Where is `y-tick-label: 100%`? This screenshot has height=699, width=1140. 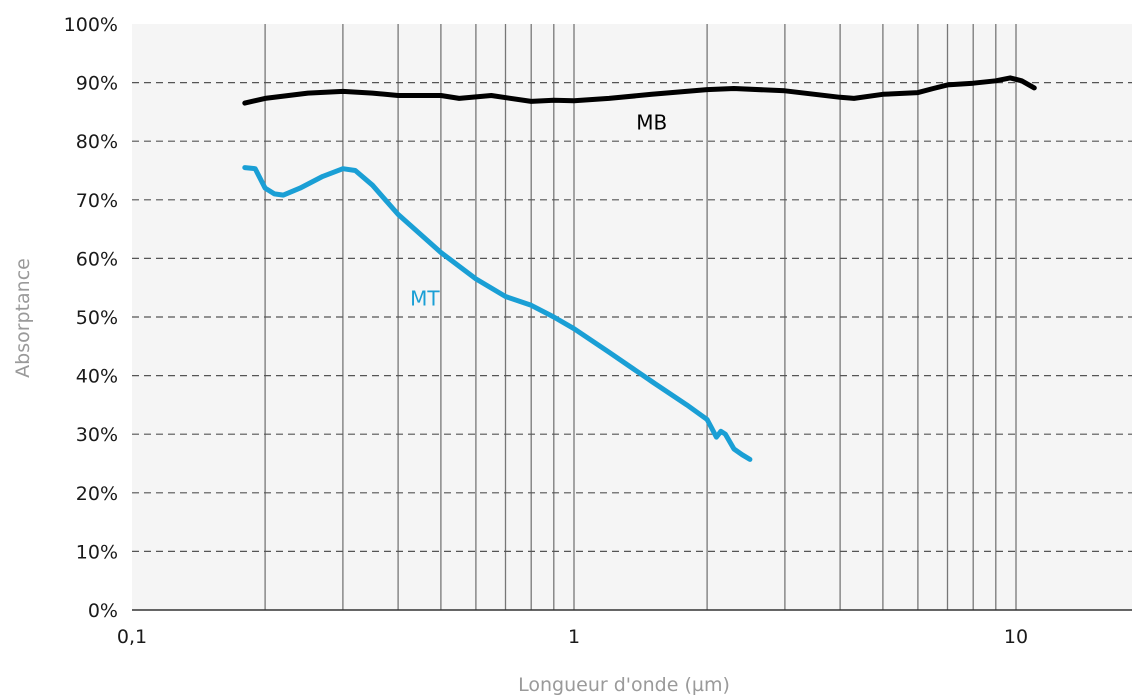 y-tick-label: 100% is located at coordinates (91, 25).